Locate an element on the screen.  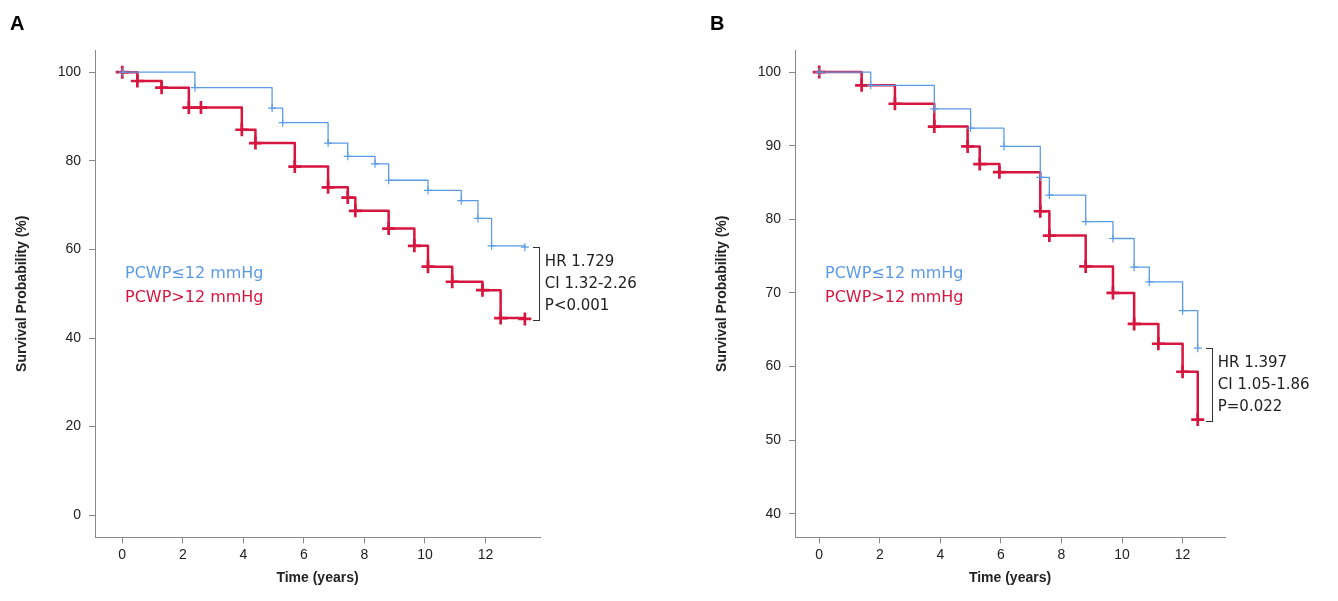
y-tick-label: 50 is located at coordinates (773, 439).